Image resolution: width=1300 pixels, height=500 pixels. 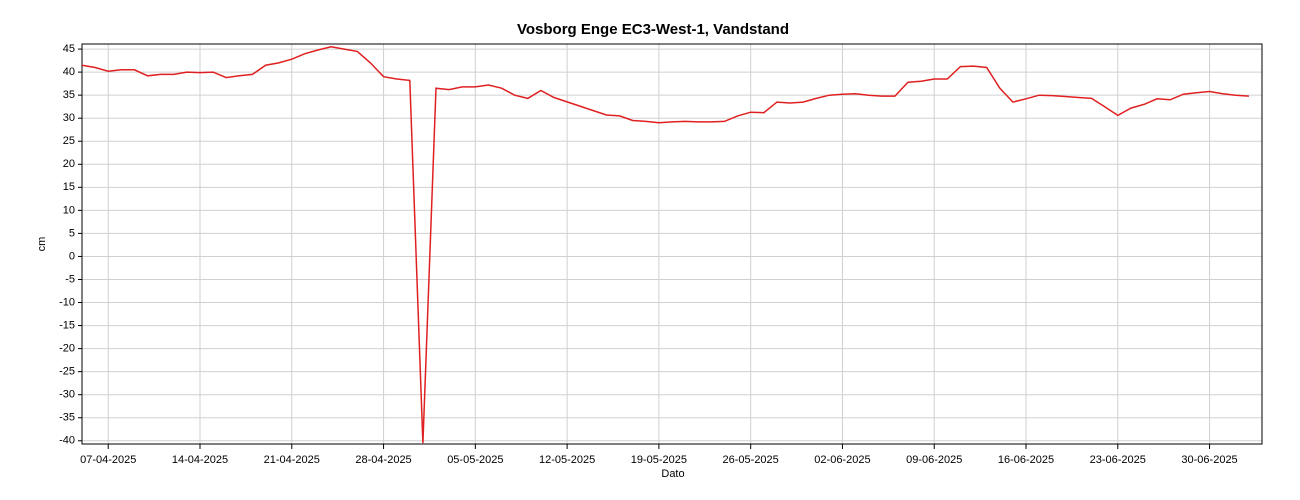 What do you see at coordinates (67, 418) in the screenshot?
I see `y-tick-label: -35` at bounding box center [67, 418].